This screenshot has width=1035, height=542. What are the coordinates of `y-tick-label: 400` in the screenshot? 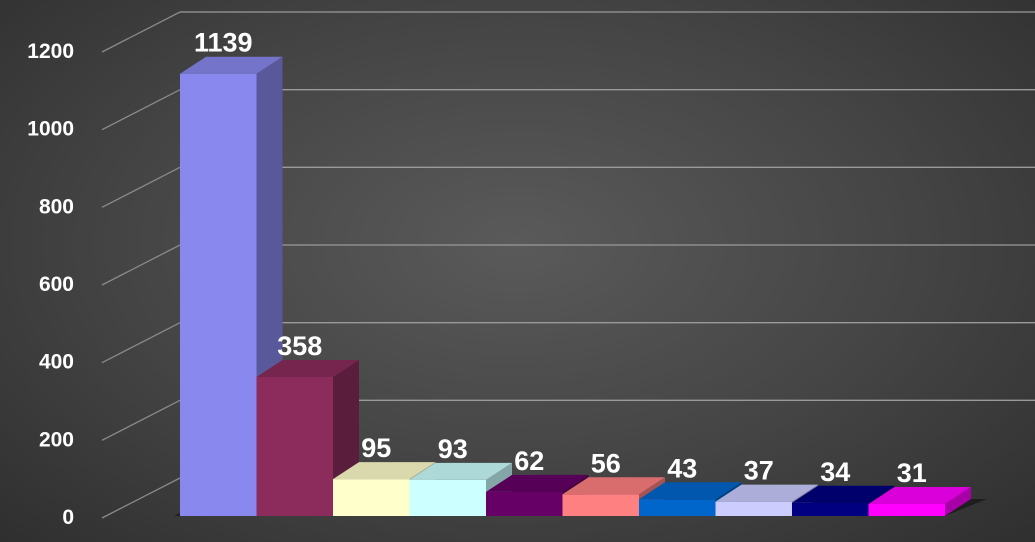 It's located at (56, 362).